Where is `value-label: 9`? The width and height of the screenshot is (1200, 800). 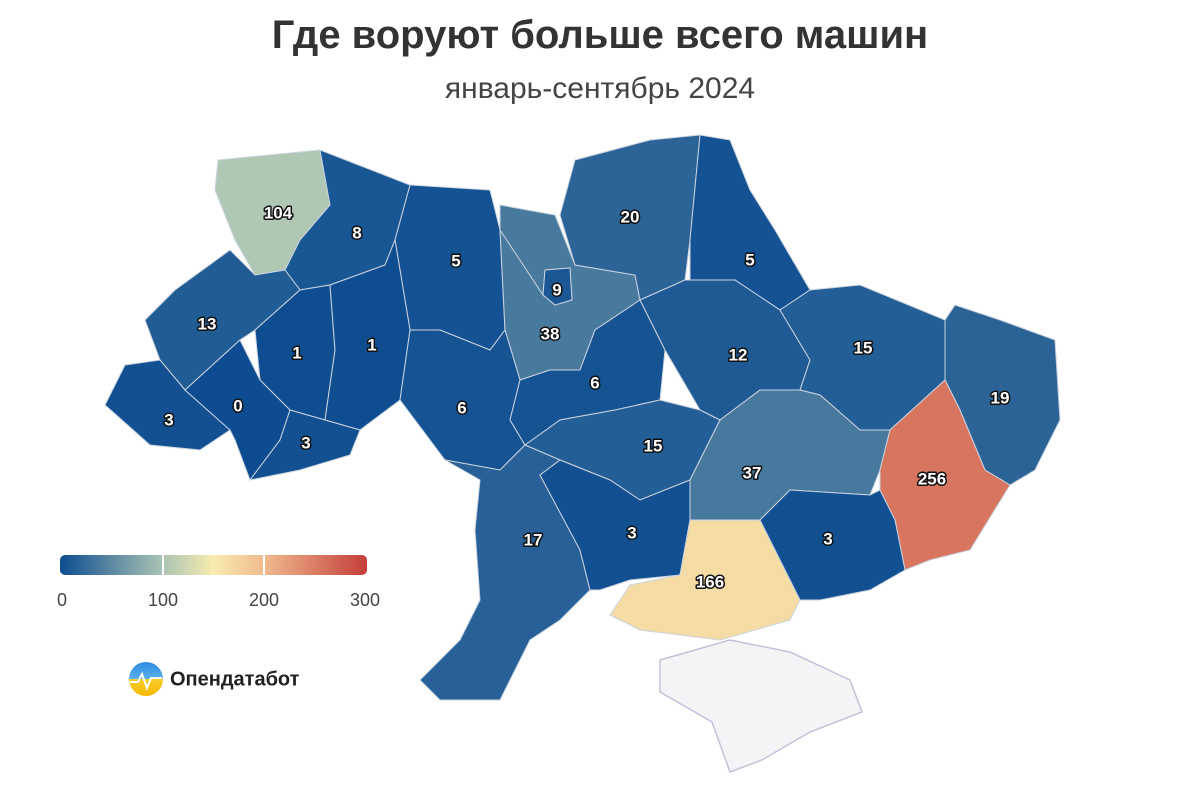 value-label: 9 is located at coordinates (556, 289).